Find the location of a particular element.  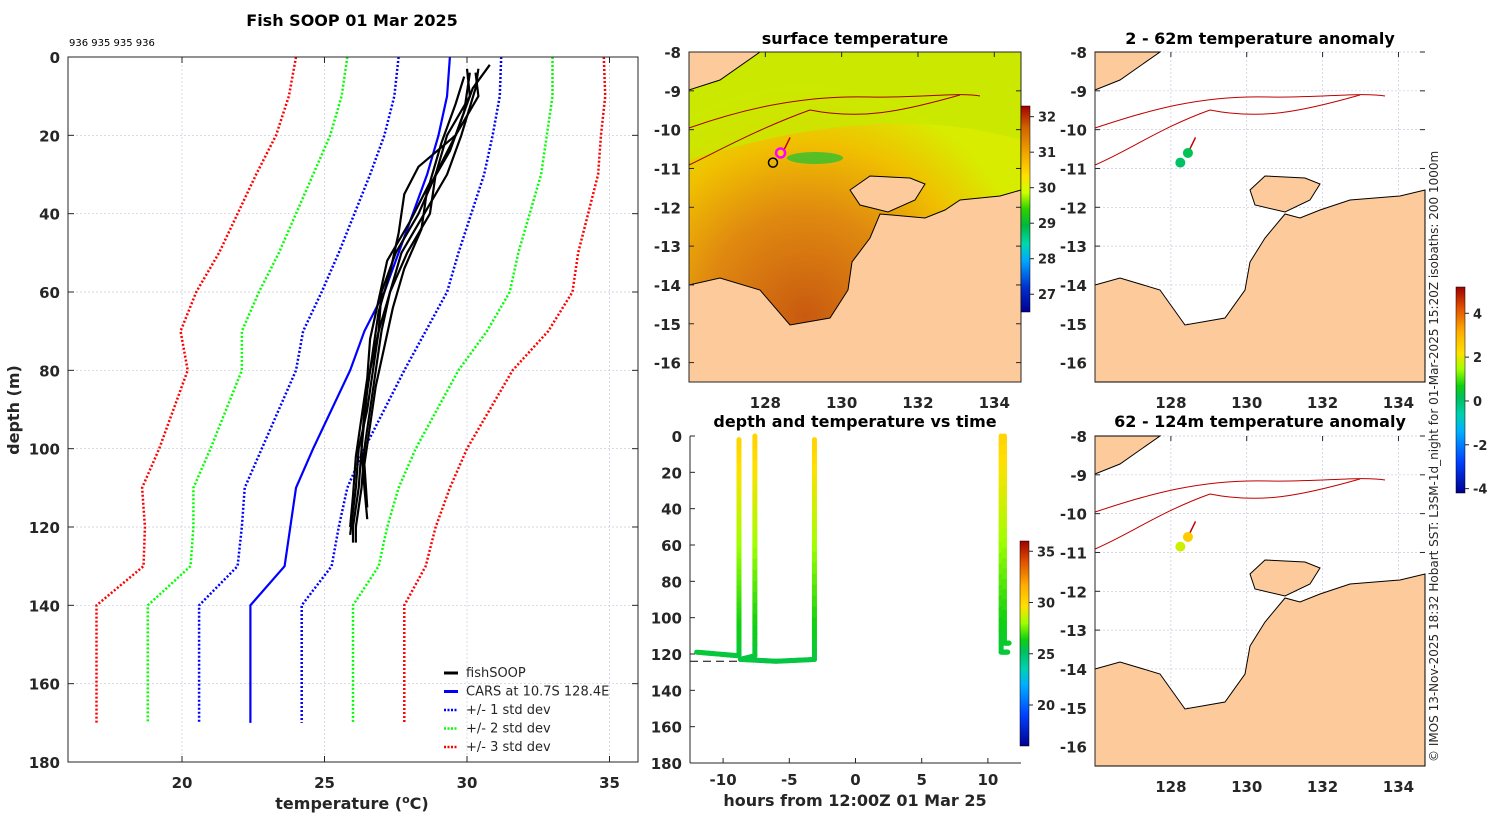

sst-xtick-label: 130 is located at coordinates (841, 403).